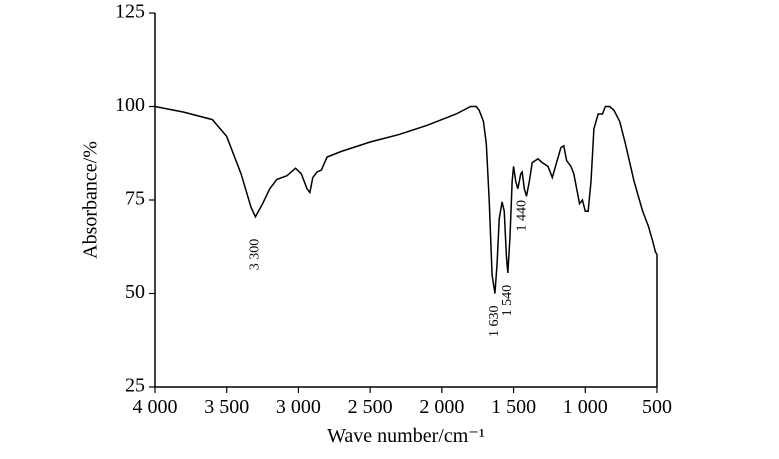  What do you see at coordinates (91, 200) in the screenshot?
I see `y-axis-title: Absorbance/%` at bounding box center [91, 200].